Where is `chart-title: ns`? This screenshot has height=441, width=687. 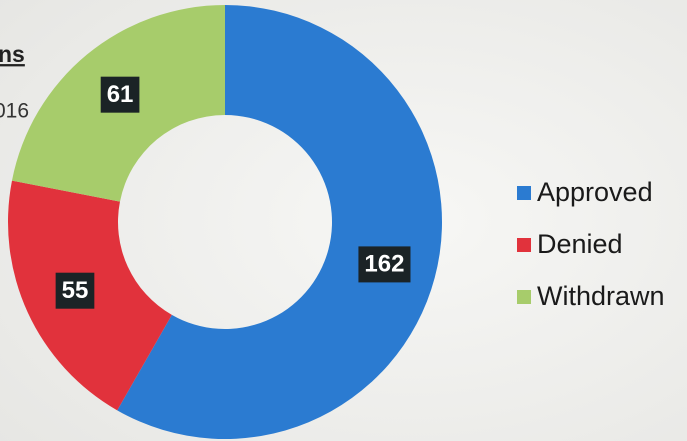
chart-title: ns is located at coordinates (12, 54).